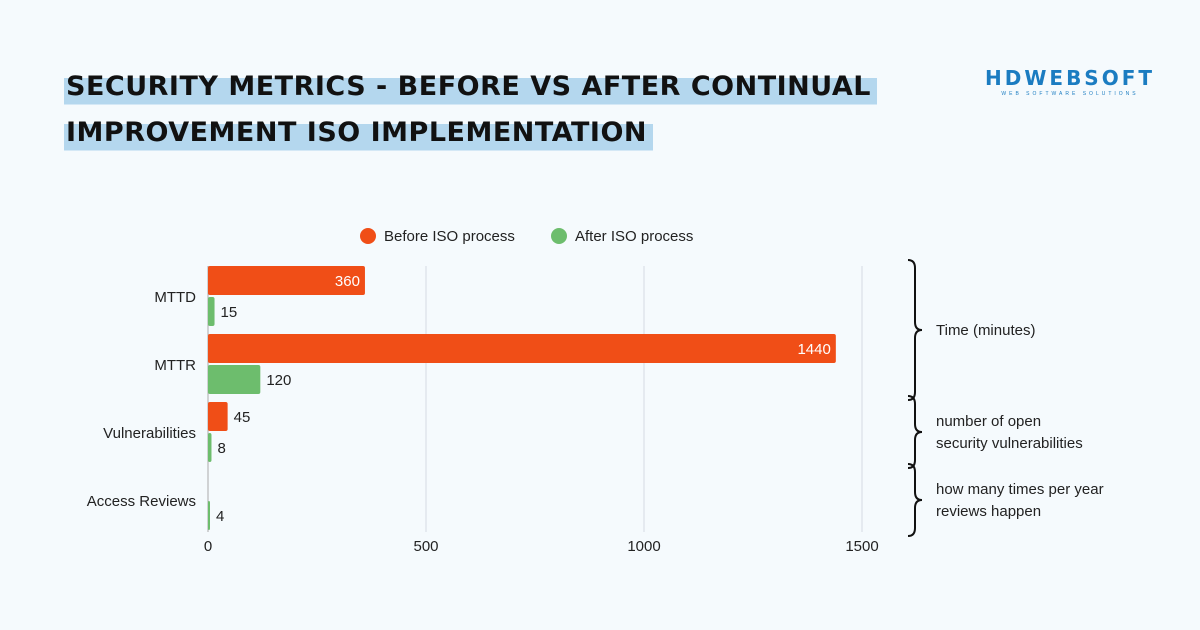  What do you see at coordinates (1070, 94) in the screenshot?
I see `logo-subtext: WEB SOFTWARE SOLUTIONS` at bounding box center [1070, 94].